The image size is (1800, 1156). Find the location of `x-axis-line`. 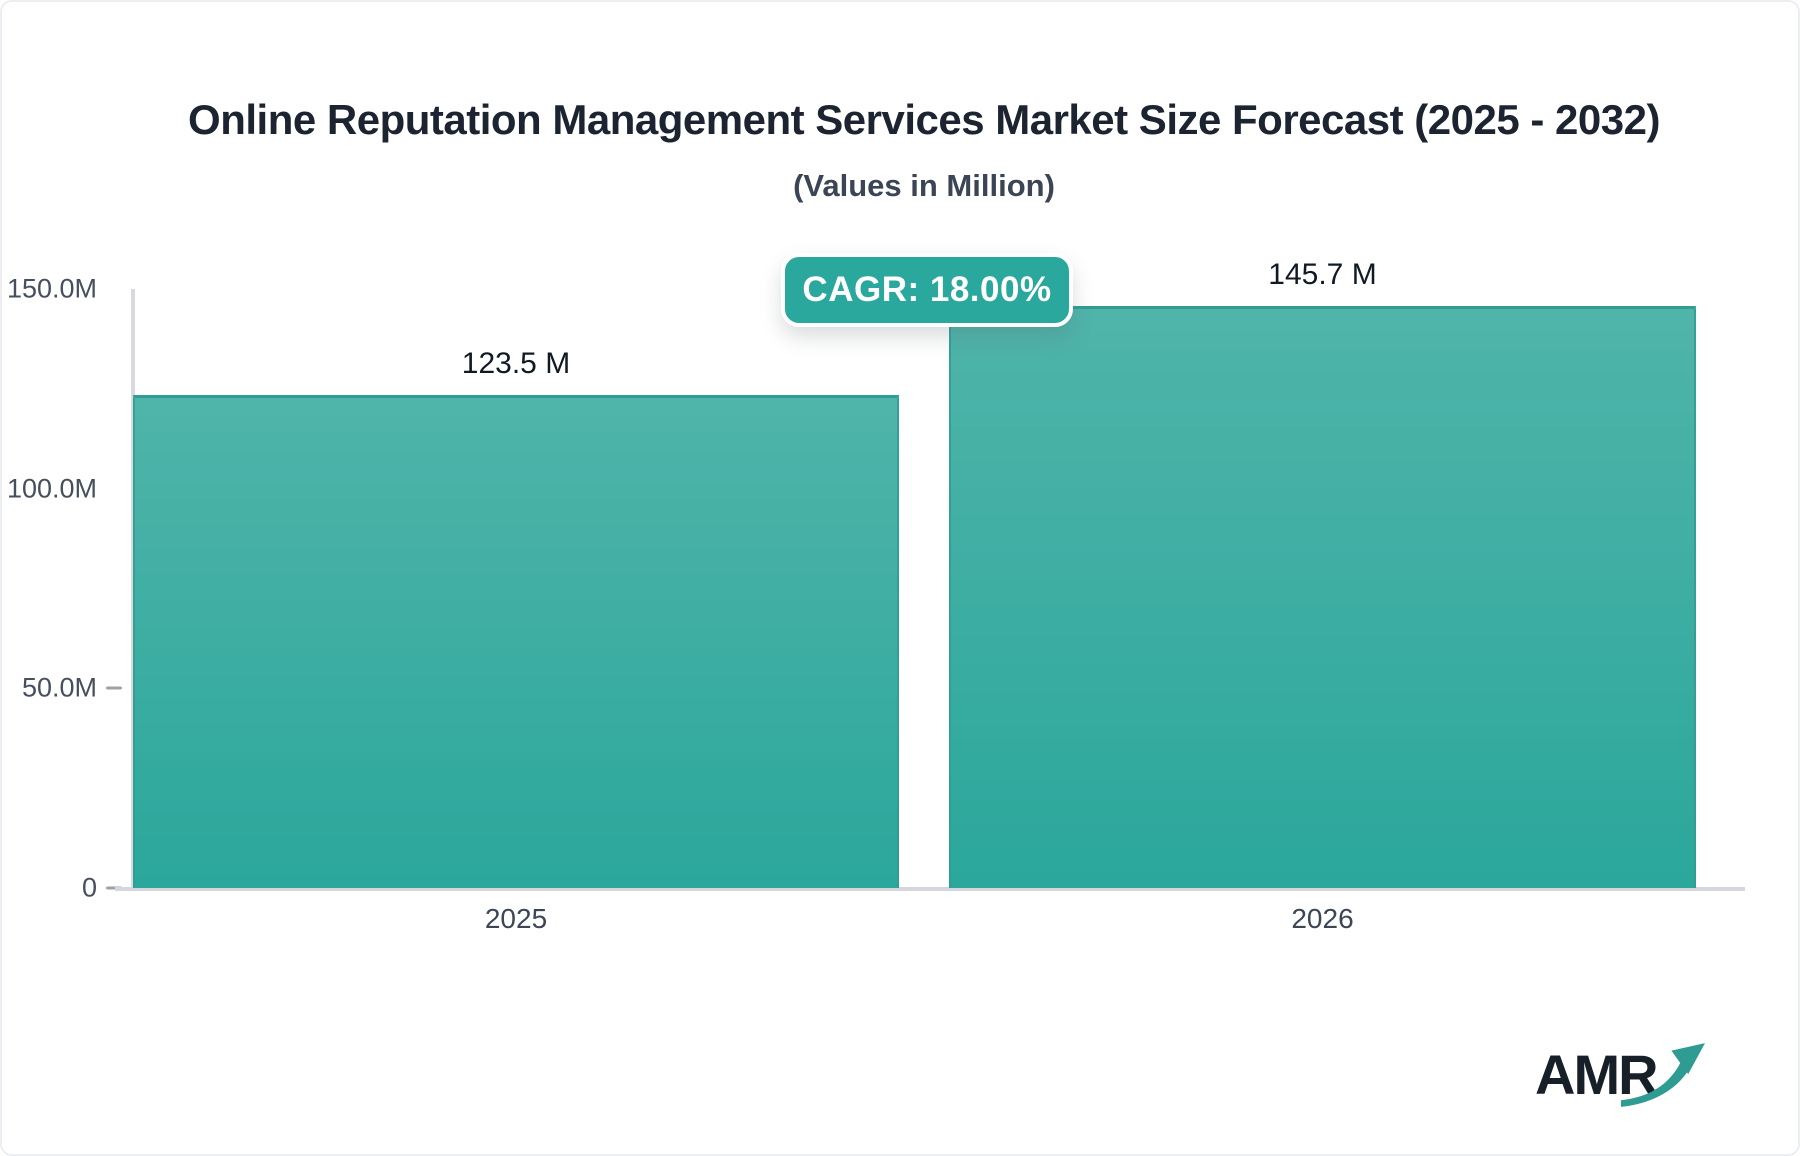

x-axis-line is located at coordinates (930, 889).